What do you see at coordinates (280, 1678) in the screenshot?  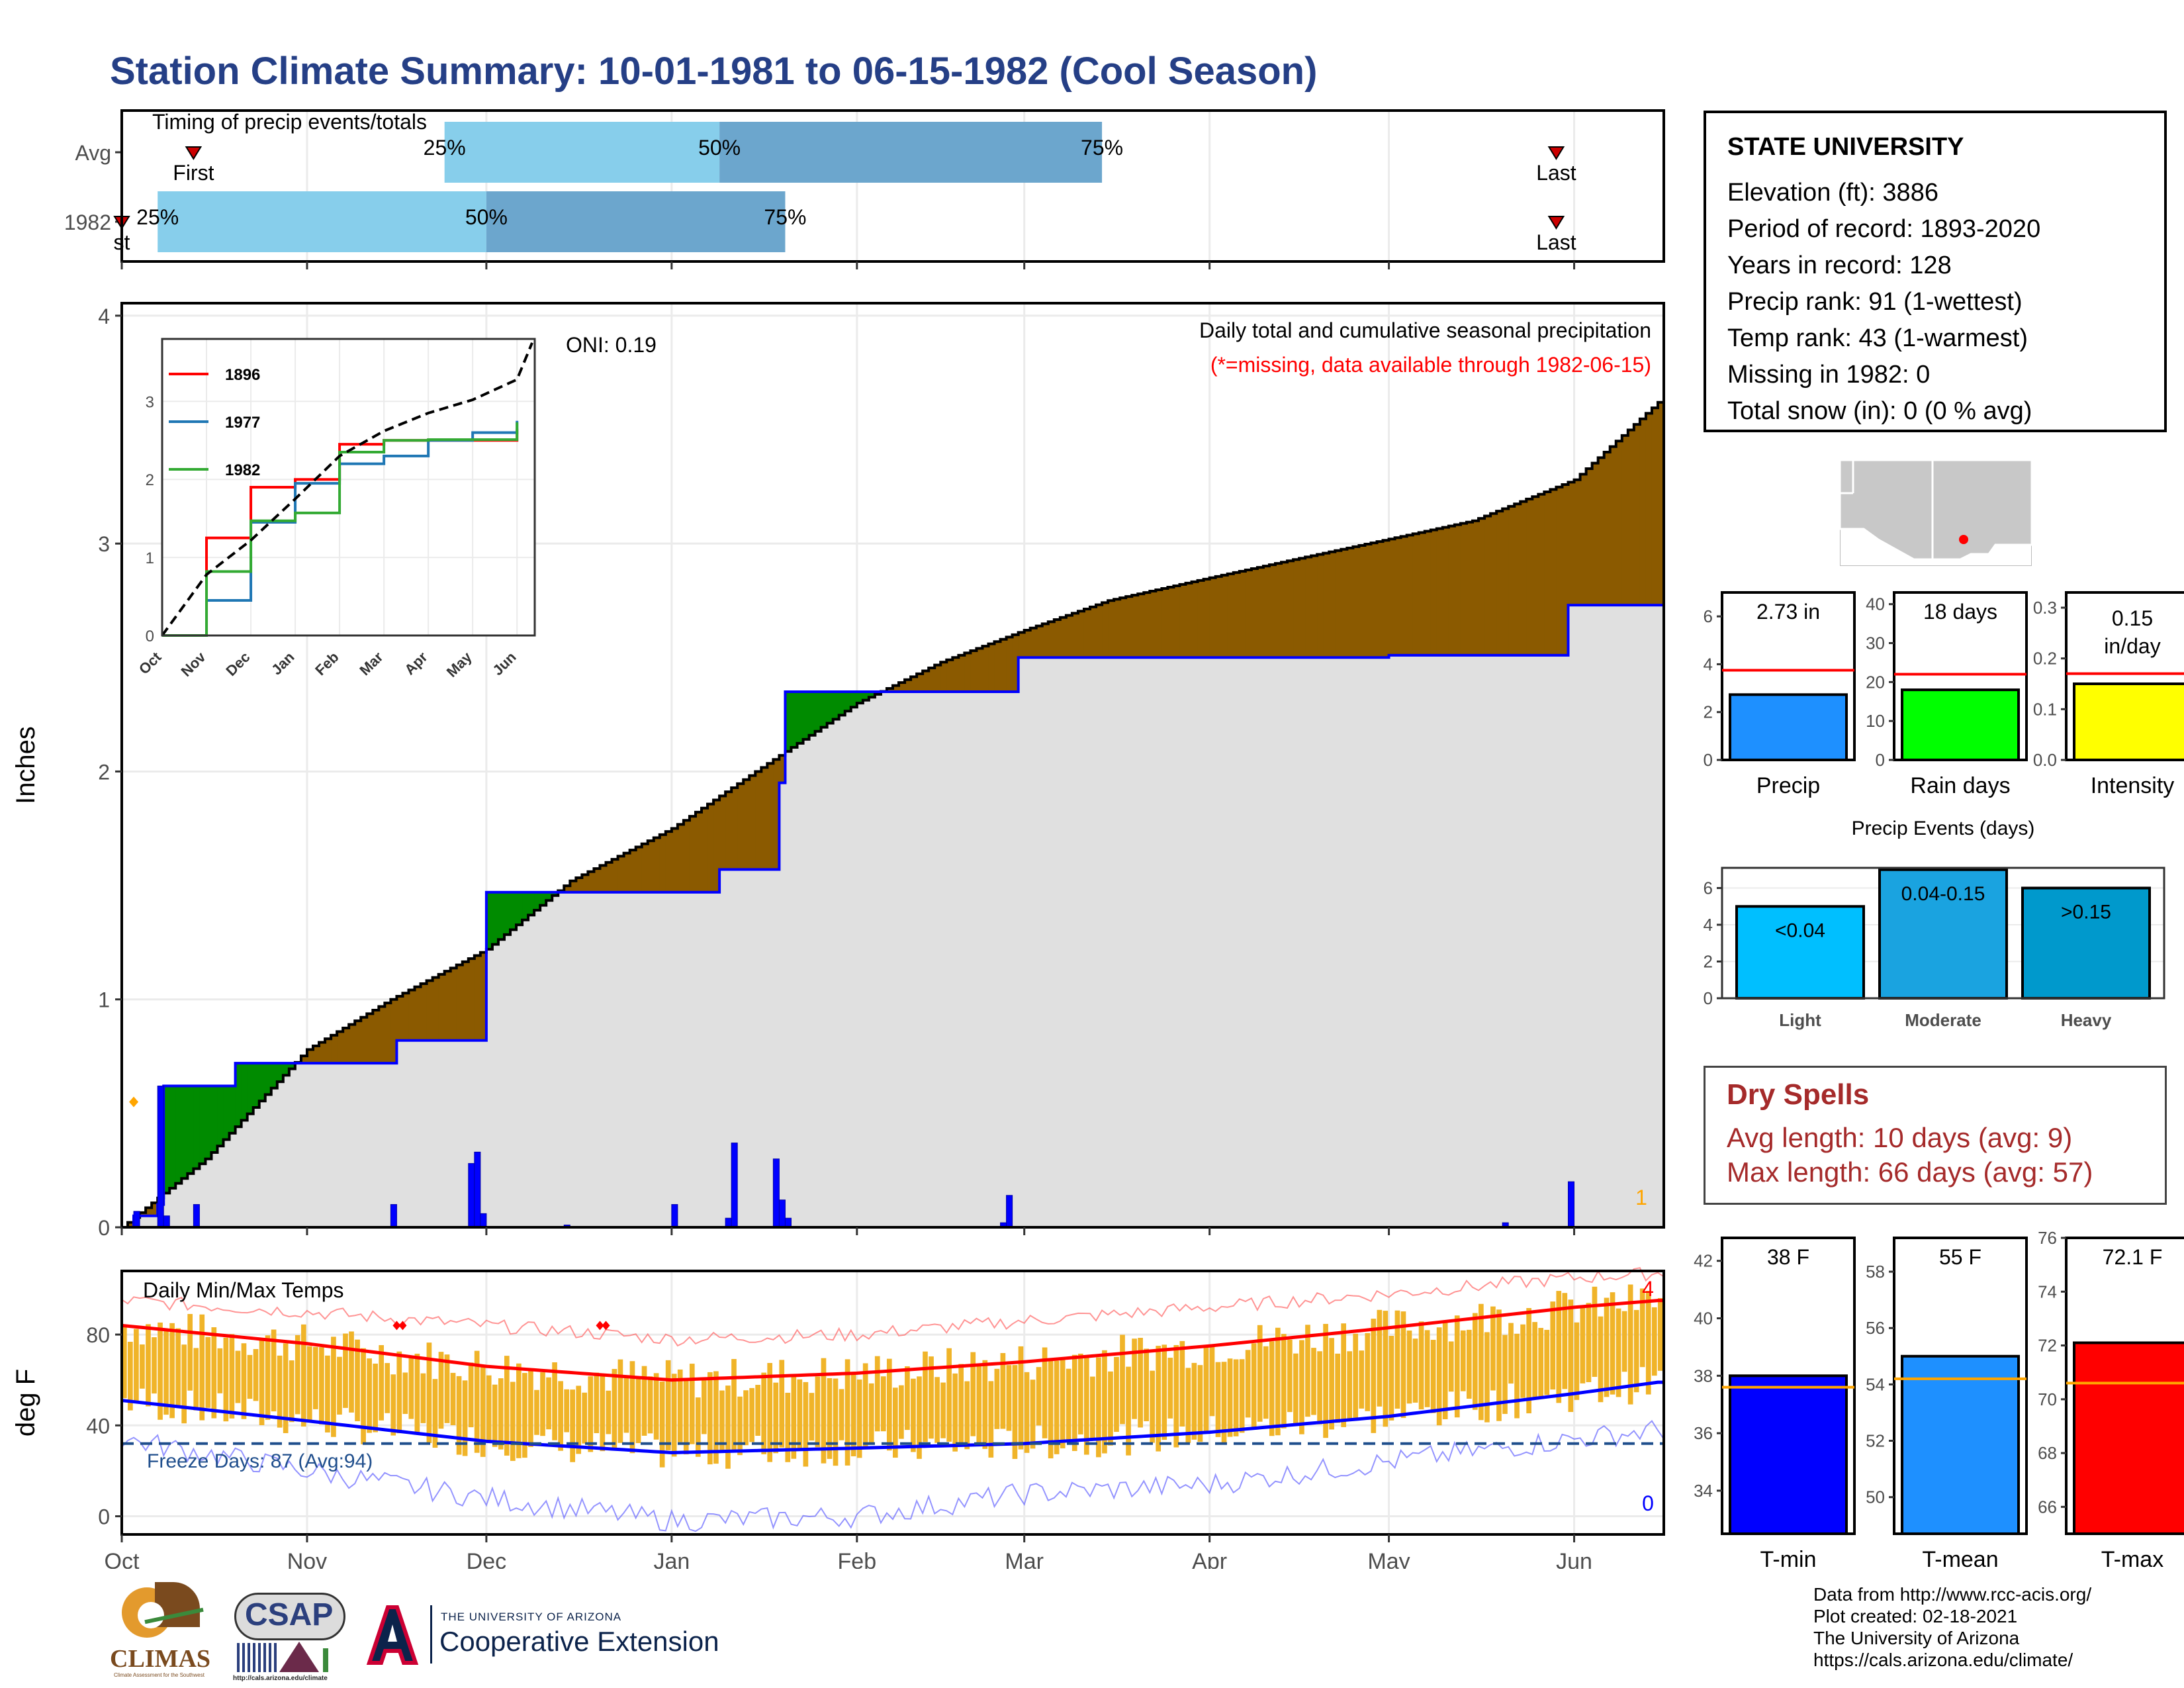 I see `csap-url: http://cals.arizona.edu/climate` at bounding box center [280, 1678].